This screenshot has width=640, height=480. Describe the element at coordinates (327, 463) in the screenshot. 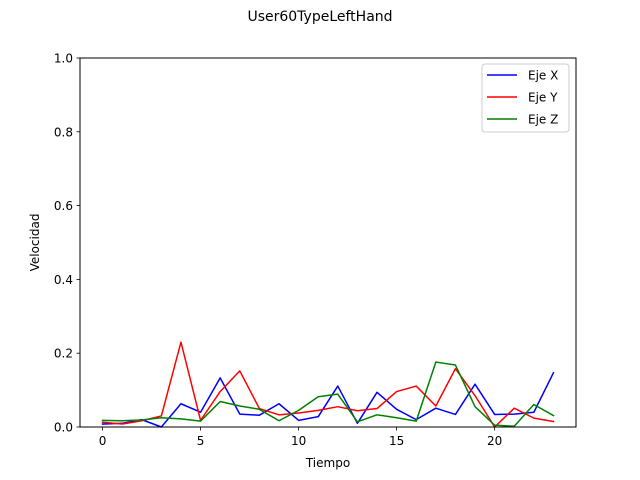

I see `x-axis-label: Tiempo` at that location.